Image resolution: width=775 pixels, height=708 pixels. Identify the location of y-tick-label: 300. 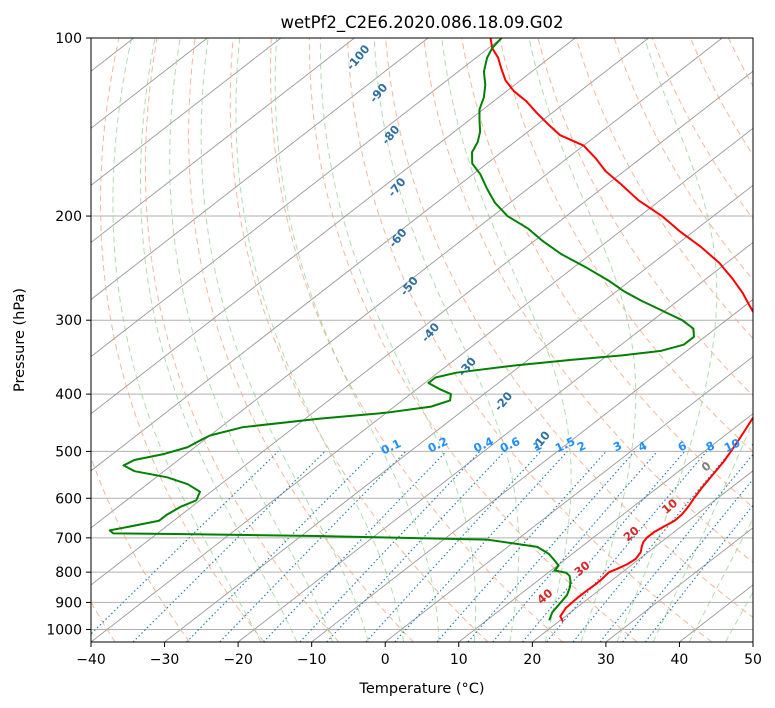
(68, 321).